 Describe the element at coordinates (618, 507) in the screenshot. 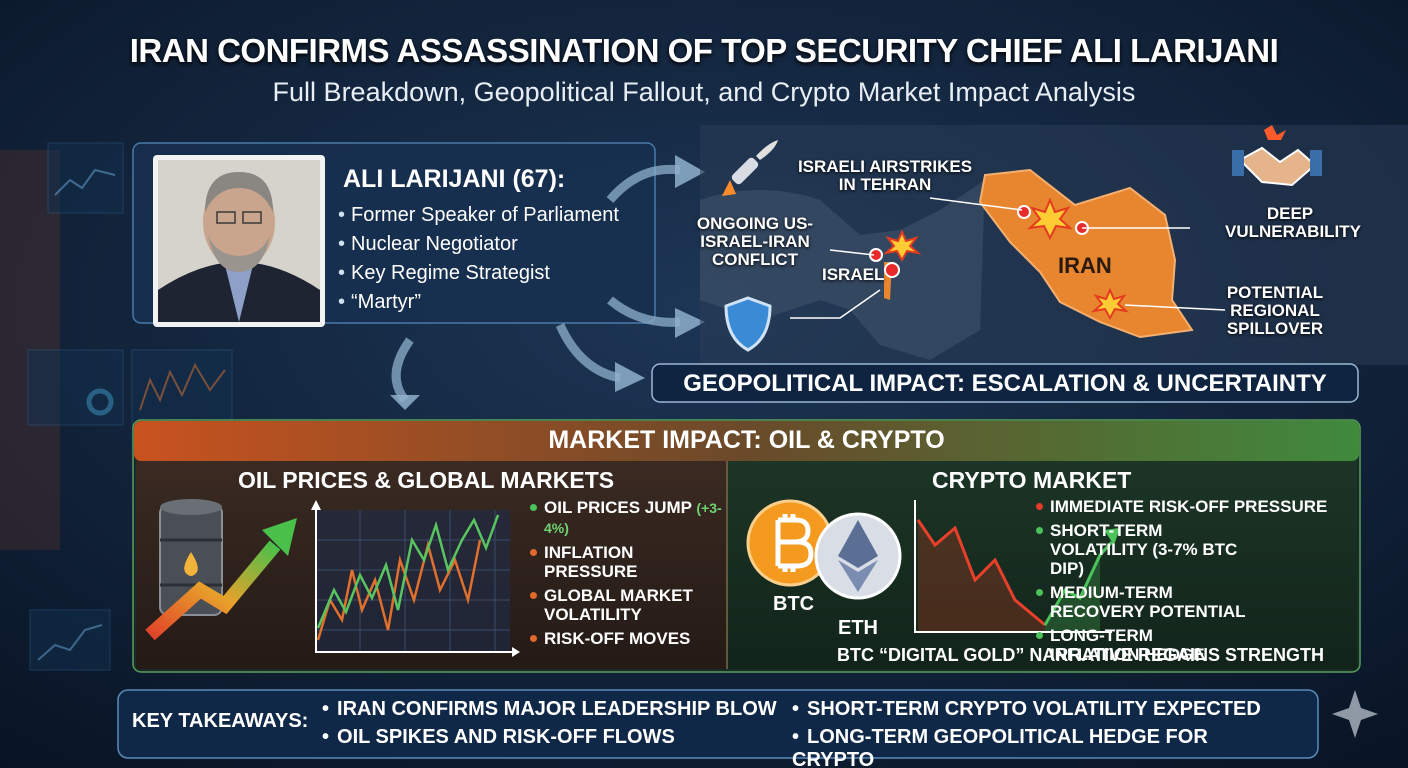

I see `point-text: OIL PRICES JUMP` at that location.